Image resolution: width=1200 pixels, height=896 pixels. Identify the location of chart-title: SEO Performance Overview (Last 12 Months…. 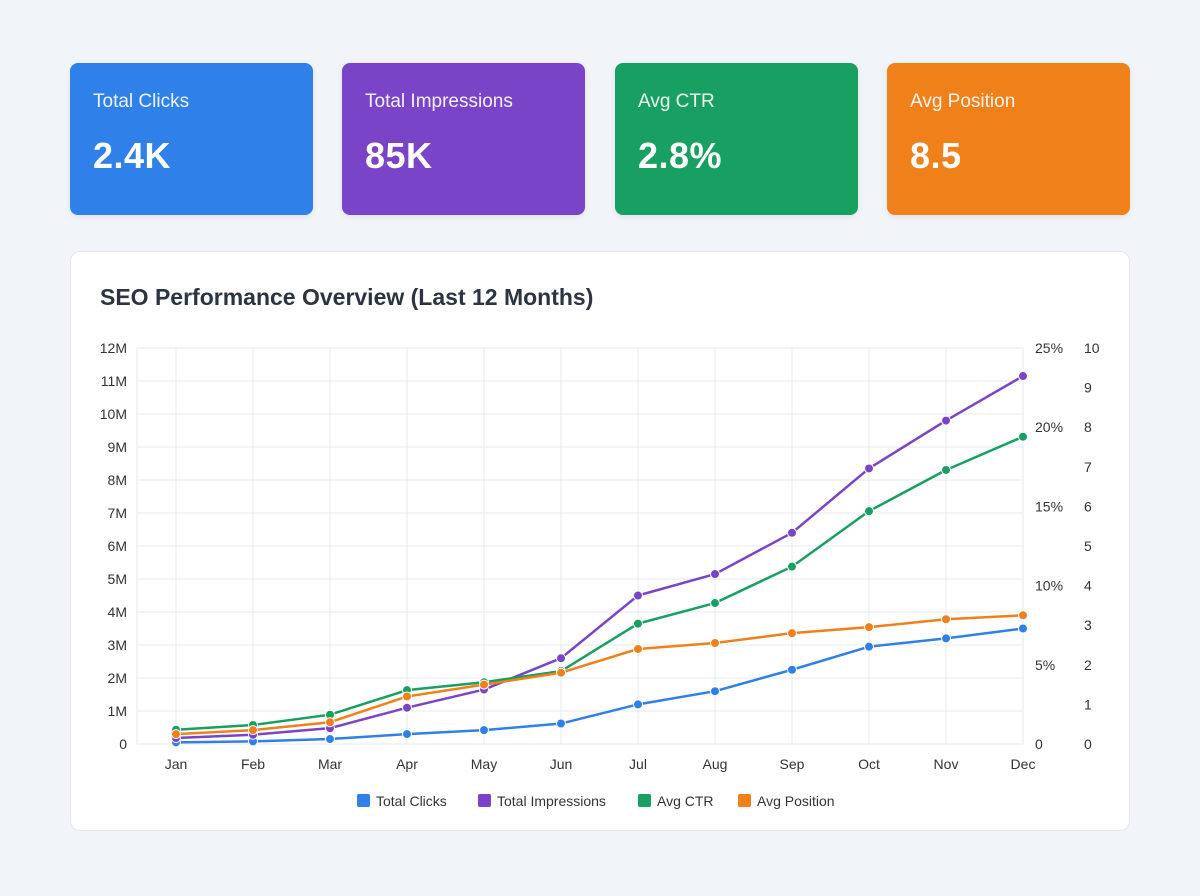
(347, 297).